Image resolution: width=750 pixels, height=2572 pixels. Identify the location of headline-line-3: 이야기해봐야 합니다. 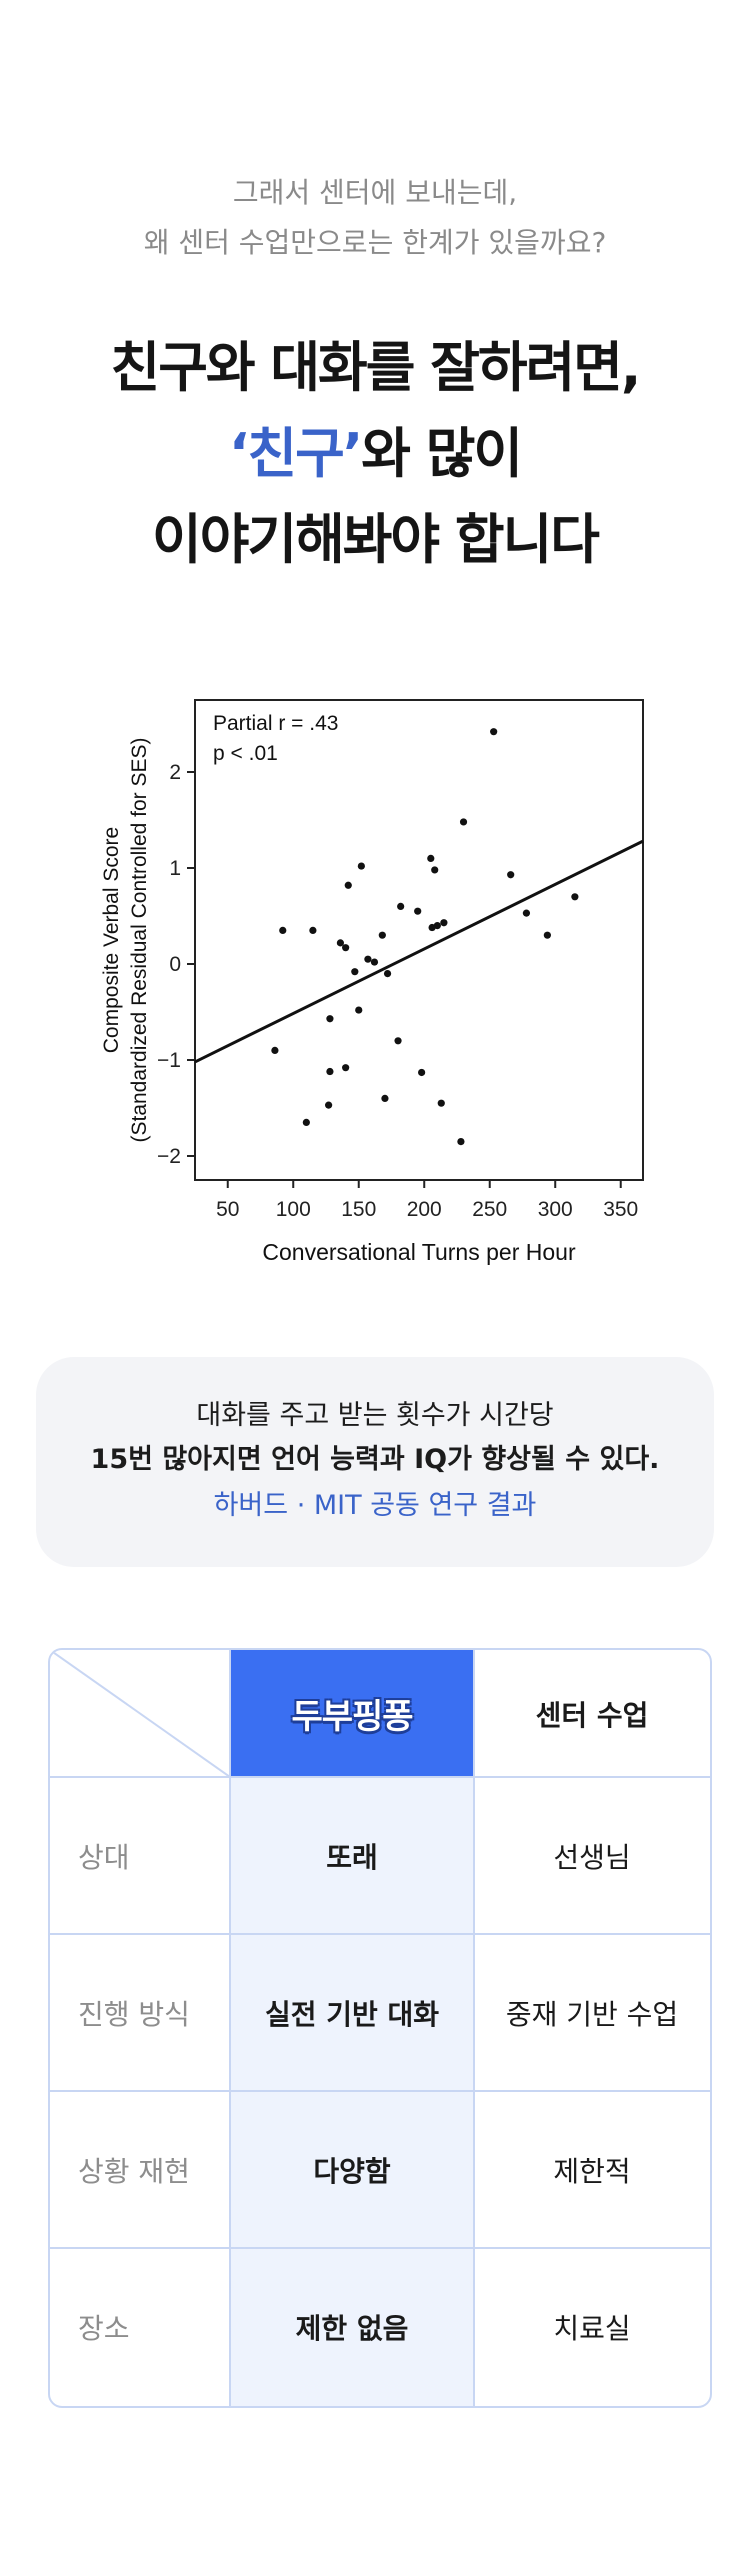
(376, 539).